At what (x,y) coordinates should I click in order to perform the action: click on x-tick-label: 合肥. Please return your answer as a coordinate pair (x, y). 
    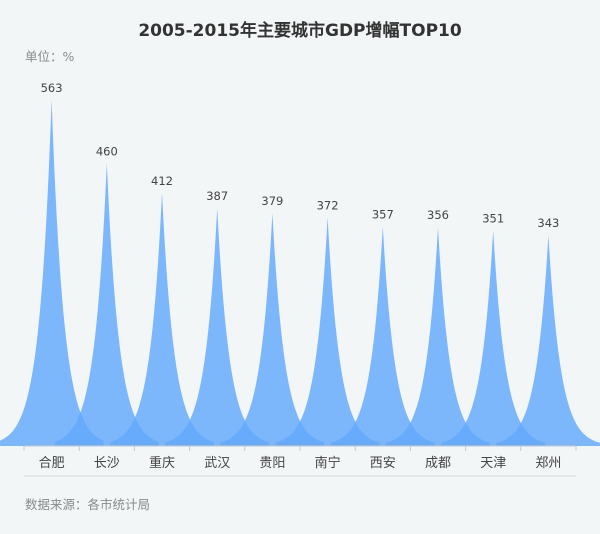
    Looking at the image, I should click on (52, 463).